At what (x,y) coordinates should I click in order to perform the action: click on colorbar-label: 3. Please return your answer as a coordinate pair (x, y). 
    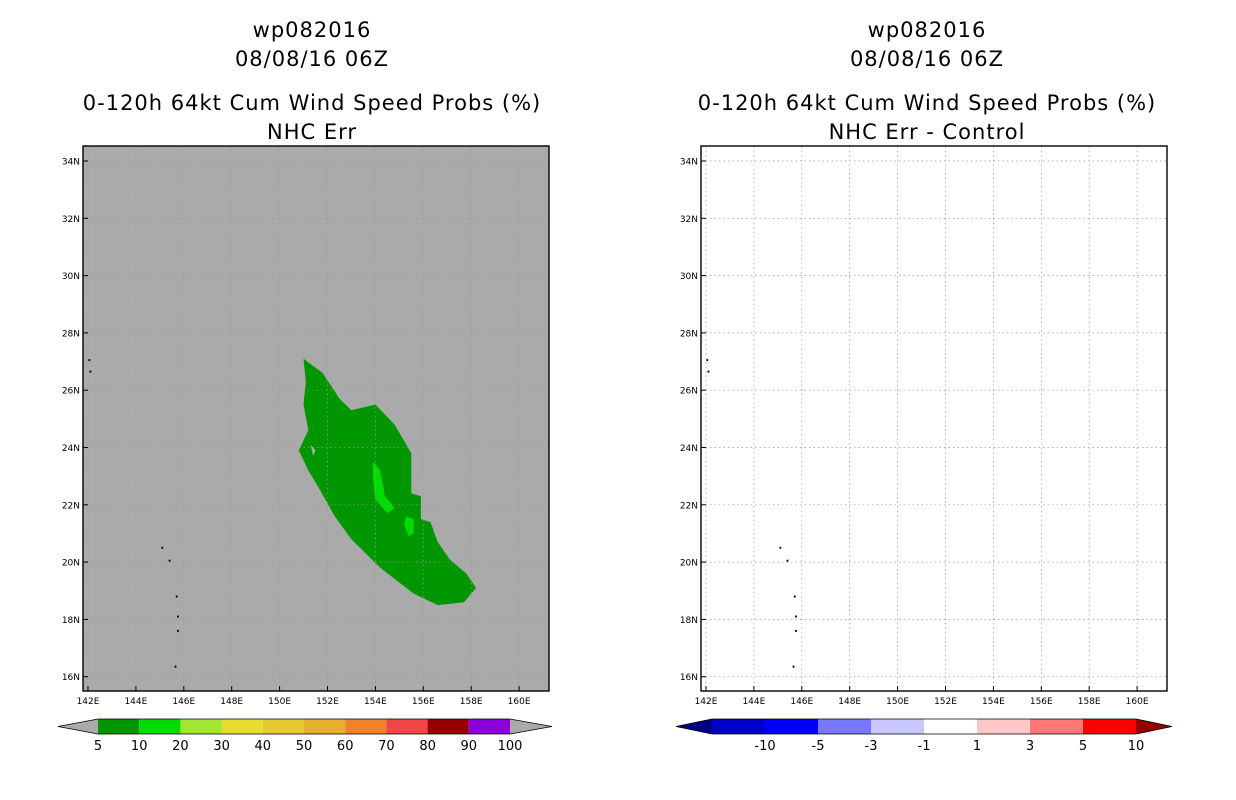
    Looking at the image, I should click on (1030, 746).